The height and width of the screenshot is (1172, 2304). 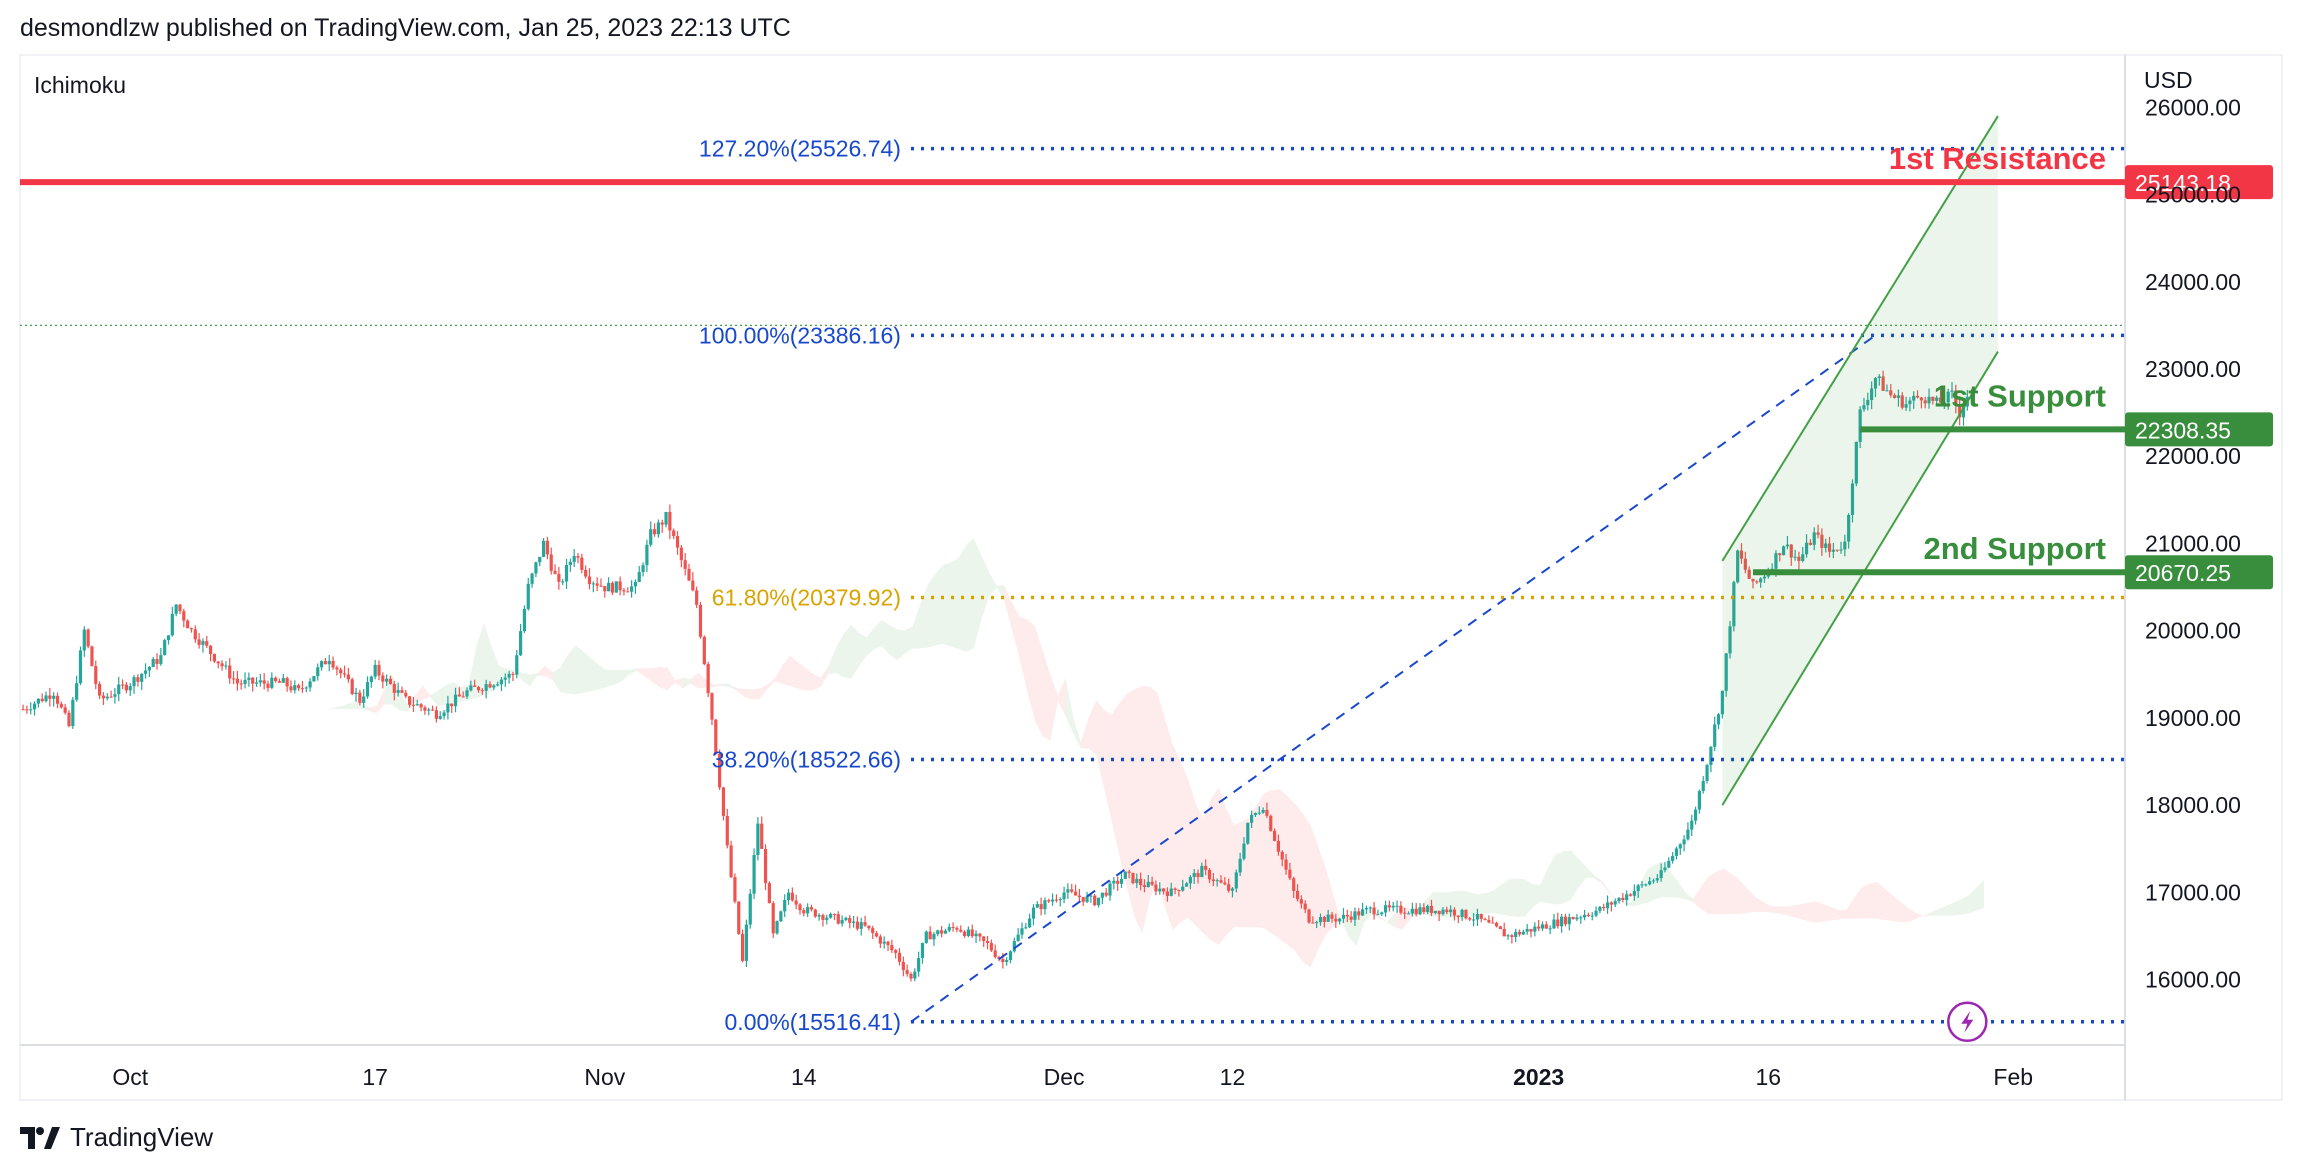 What do you see at coordinates (1860, 338) in the screenshot?
I see `channel-upper-line` at bounding box center [1860, 338].